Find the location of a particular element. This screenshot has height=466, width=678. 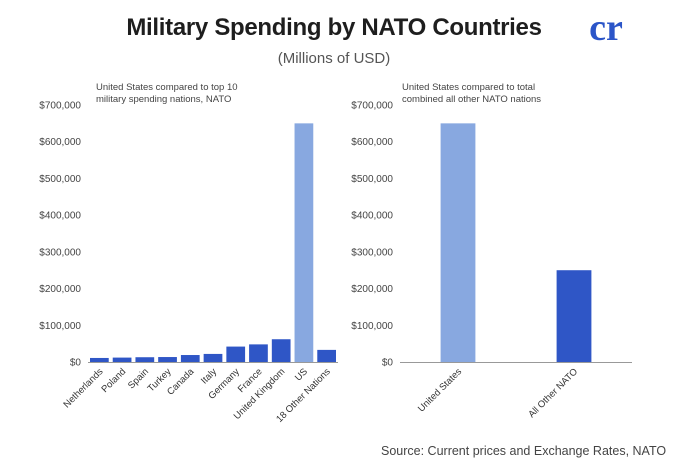

bar-18-other-nations is located at coordinates (326, 355).